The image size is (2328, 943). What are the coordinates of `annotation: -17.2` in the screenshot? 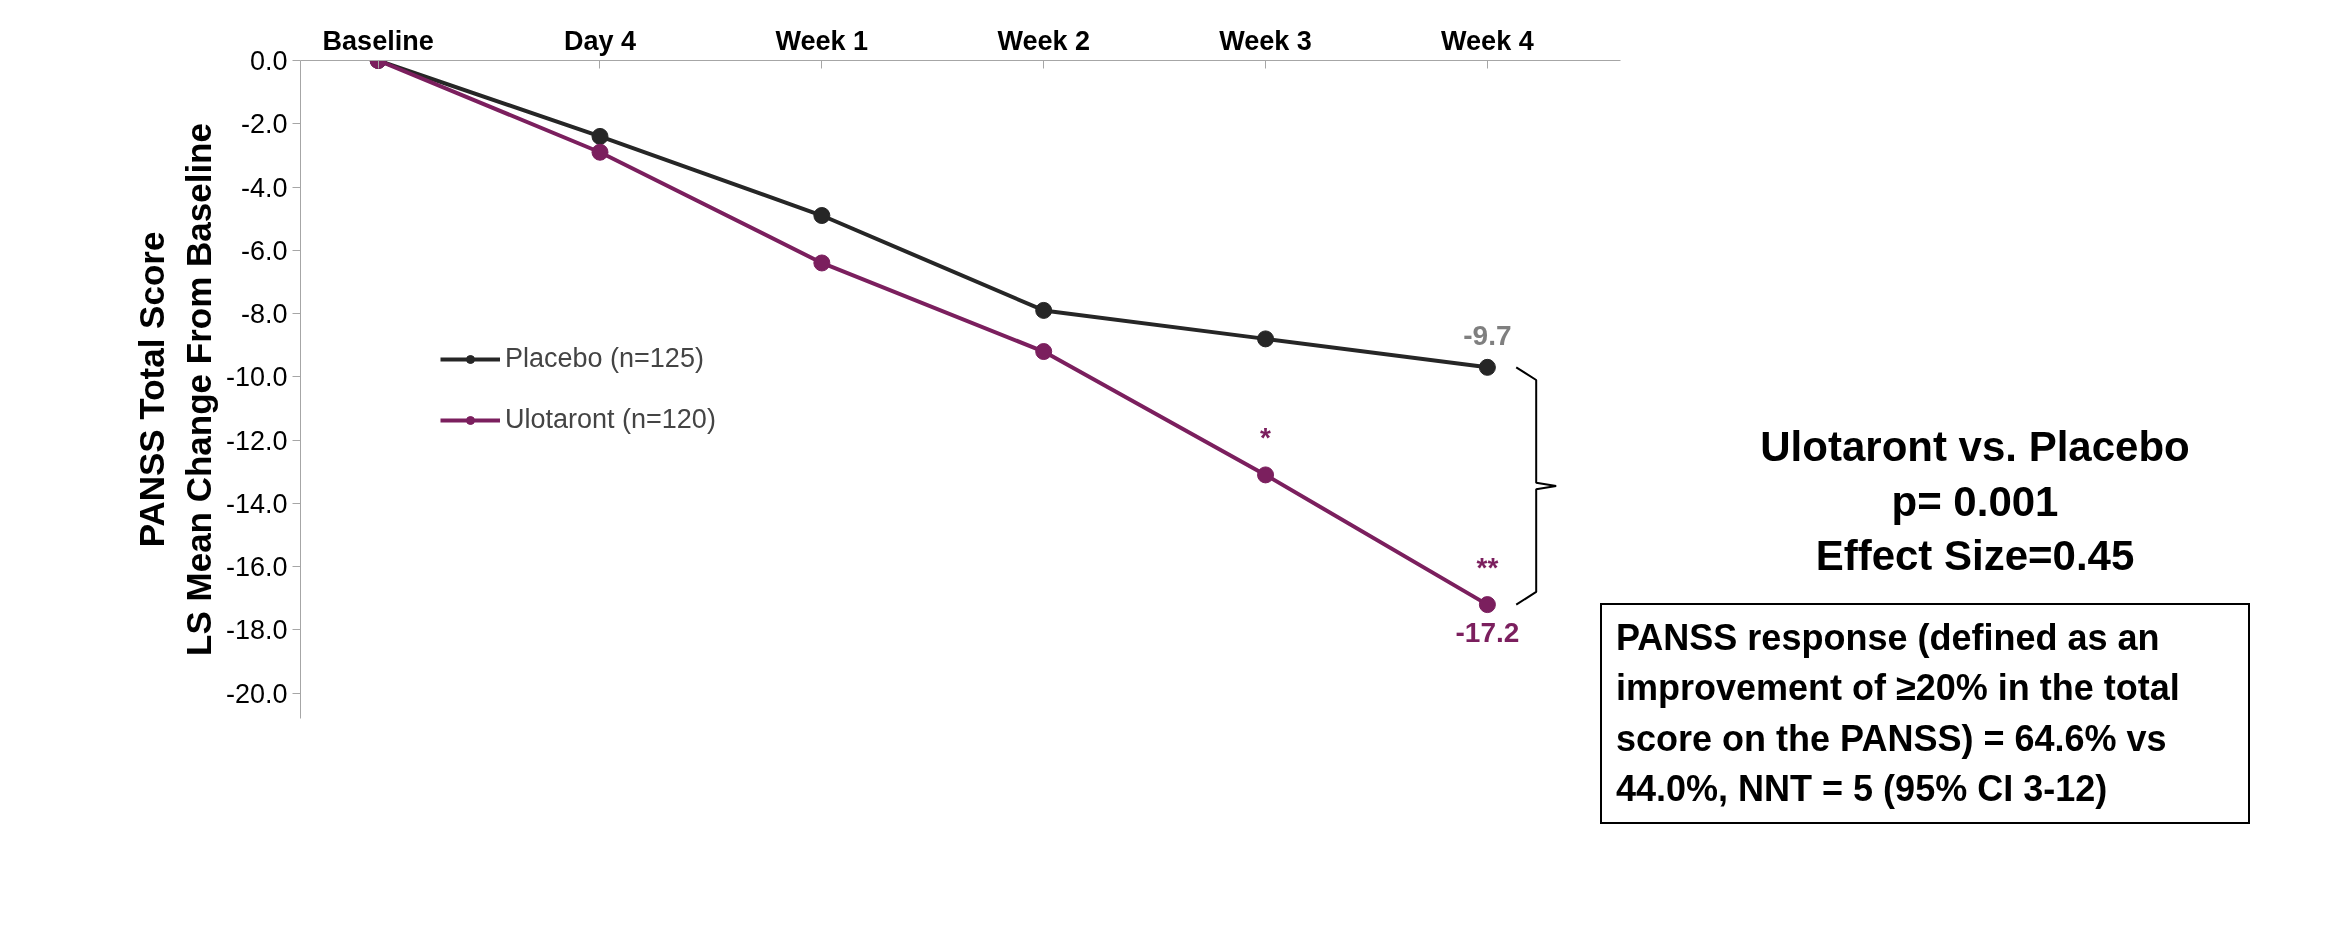 It's located at (1487, 632).